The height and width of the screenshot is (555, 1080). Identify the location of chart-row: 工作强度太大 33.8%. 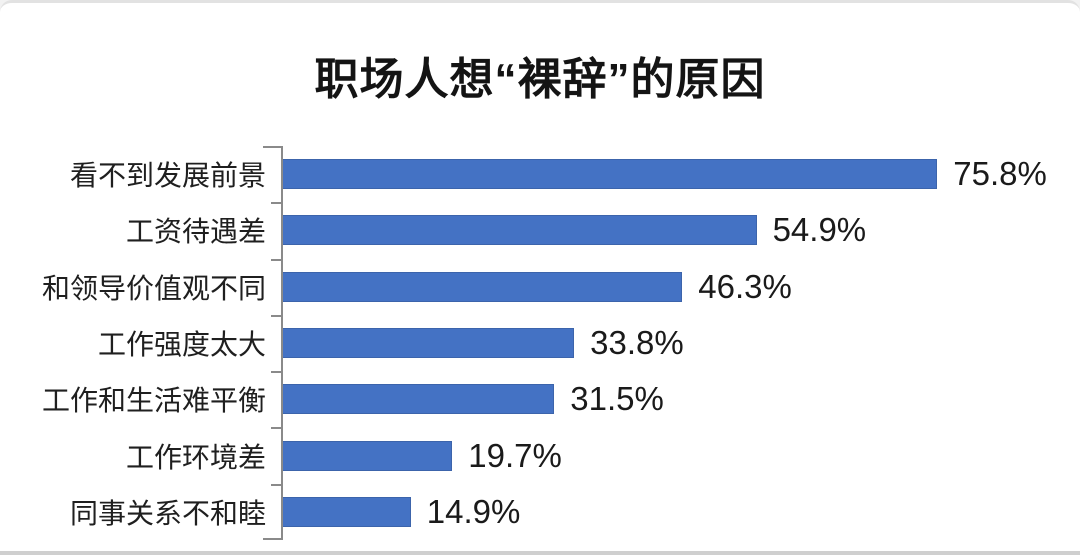
(540, 343).